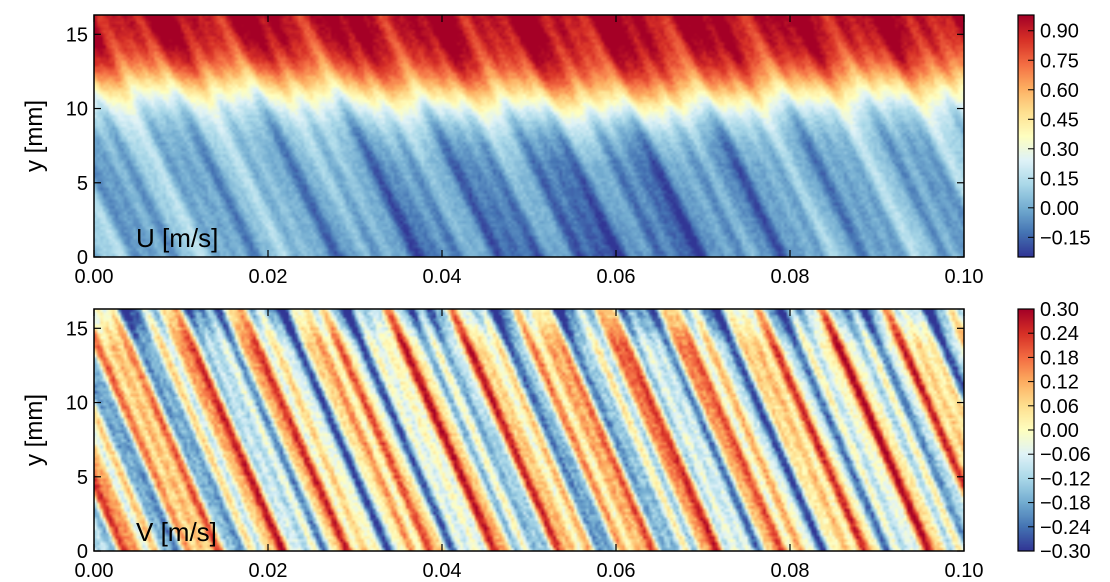 This screenshot has height=582, width=1110. What do you see at coordinates (1059, 407) in the screenshot?
I see `v-colorbar-tick-label: 0.06` at bounding box center [1059, 407].